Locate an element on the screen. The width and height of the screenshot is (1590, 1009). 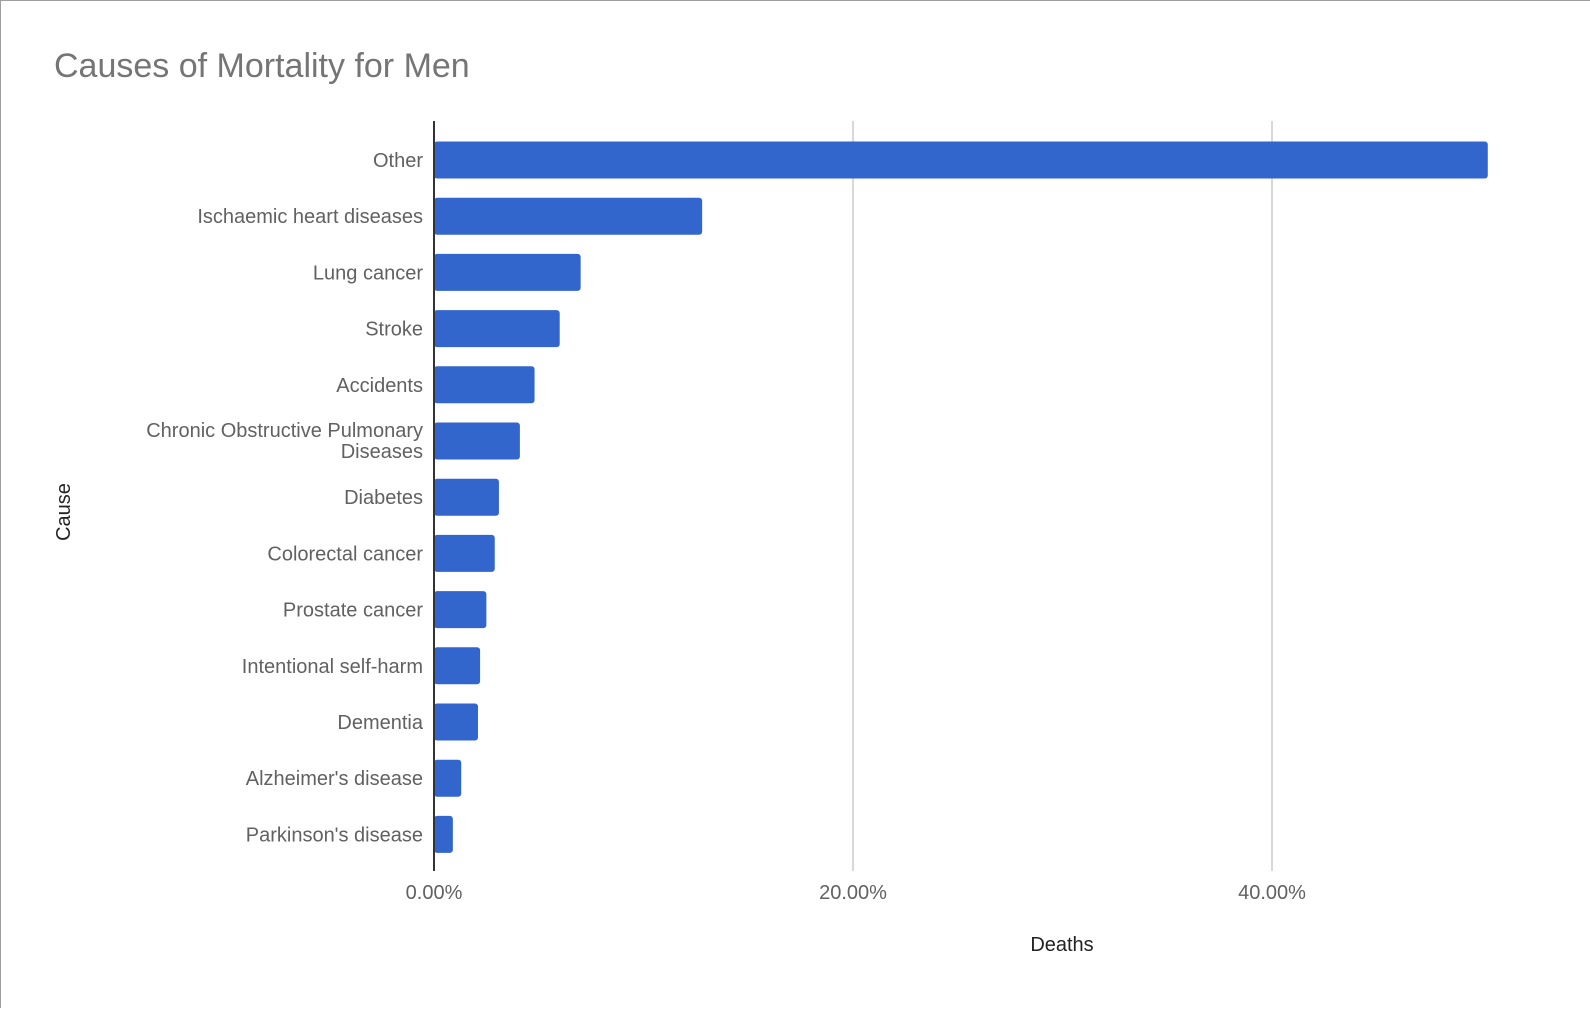
category-label: Intentional self-harm is located at coordinates (332, 667).